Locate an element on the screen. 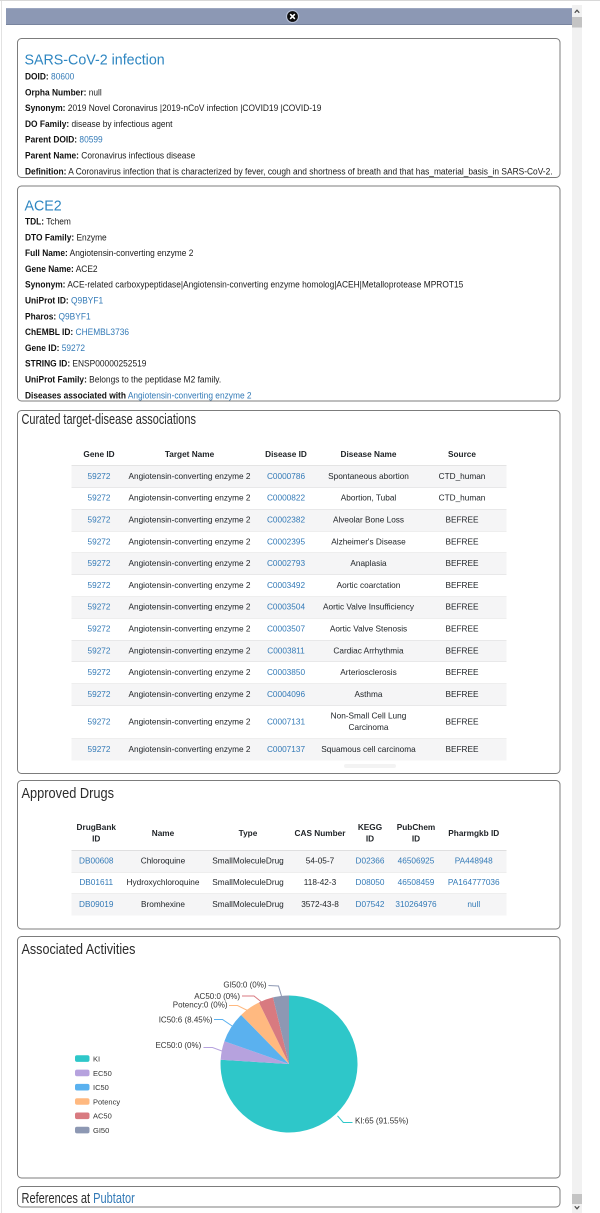  svg-text: IC50:6 (8.45%) is located at coordinates (186, 1020).